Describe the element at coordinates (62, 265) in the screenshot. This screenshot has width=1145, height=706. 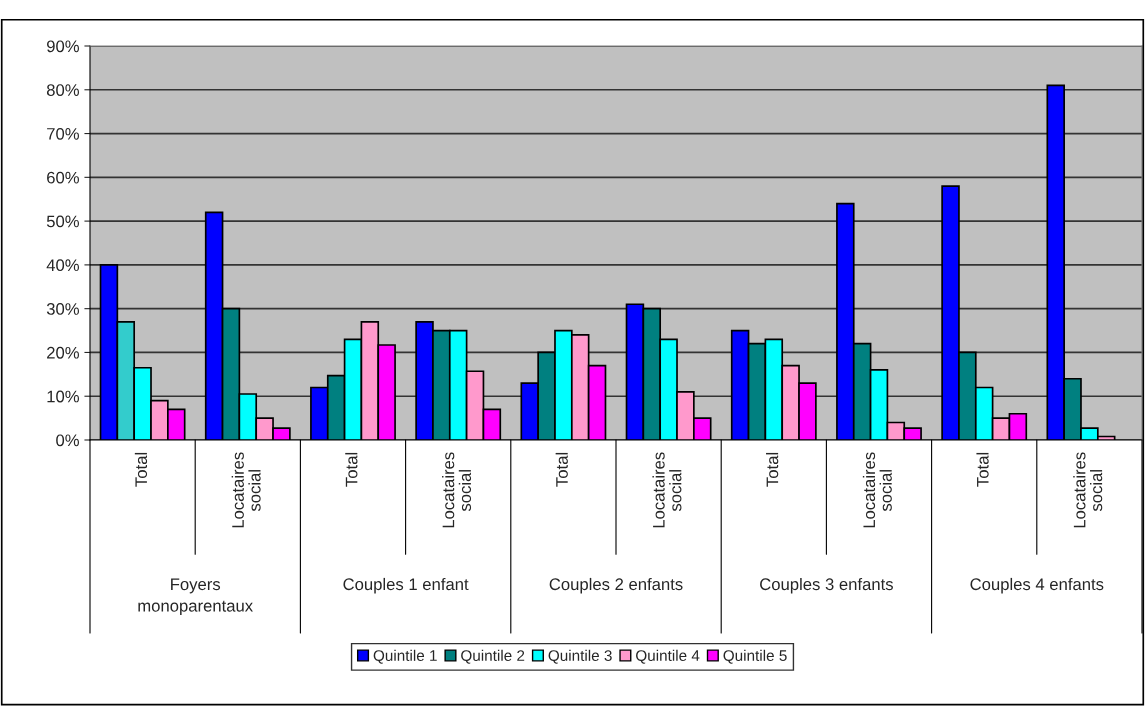
I see `y-tick-label: 40%` at that location.